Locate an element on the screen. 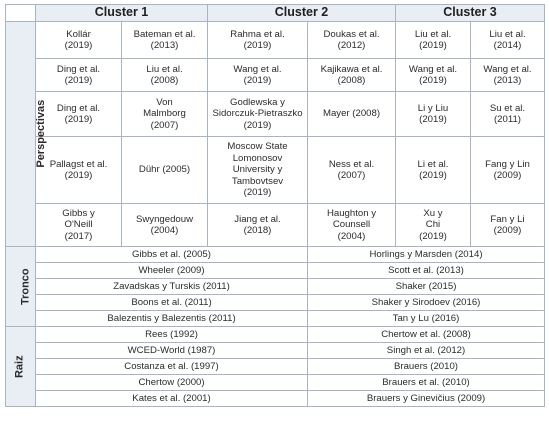 This screenshot has height=421, width=549. table-cell: Su et al. (2011) is located at coordinates (507, 114).